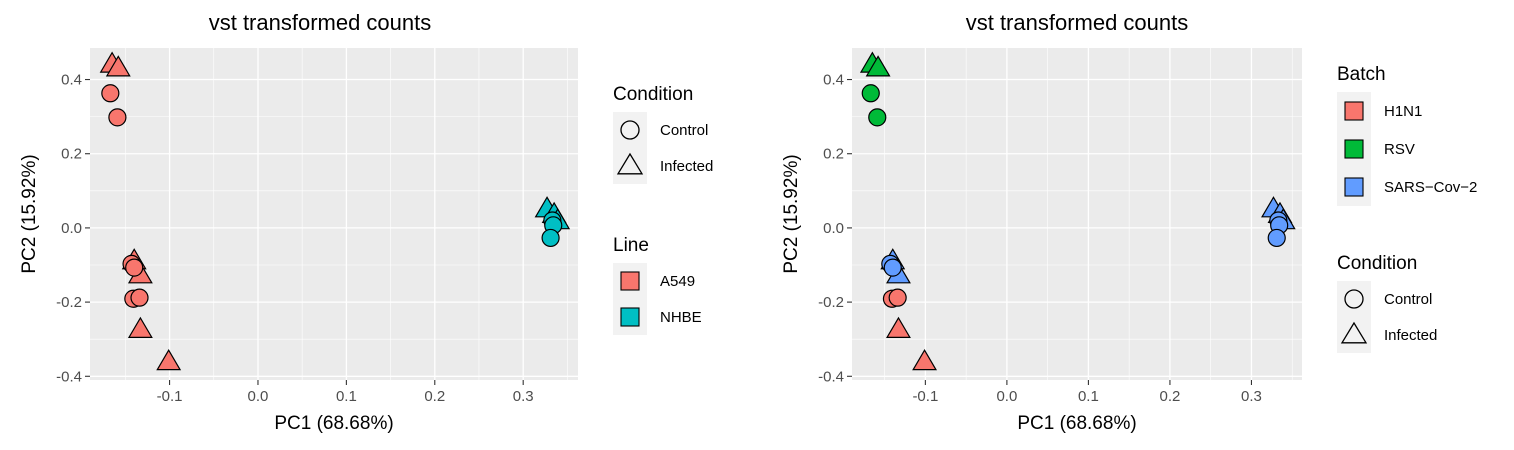 This screenshot has width=1514, height=450. What do you see at coordinates (1407, 135) in the screenshot?
I see `legend-batch: Batch H1N1 RSV SARS−Cov−2` at bounding box center [1407, 135].